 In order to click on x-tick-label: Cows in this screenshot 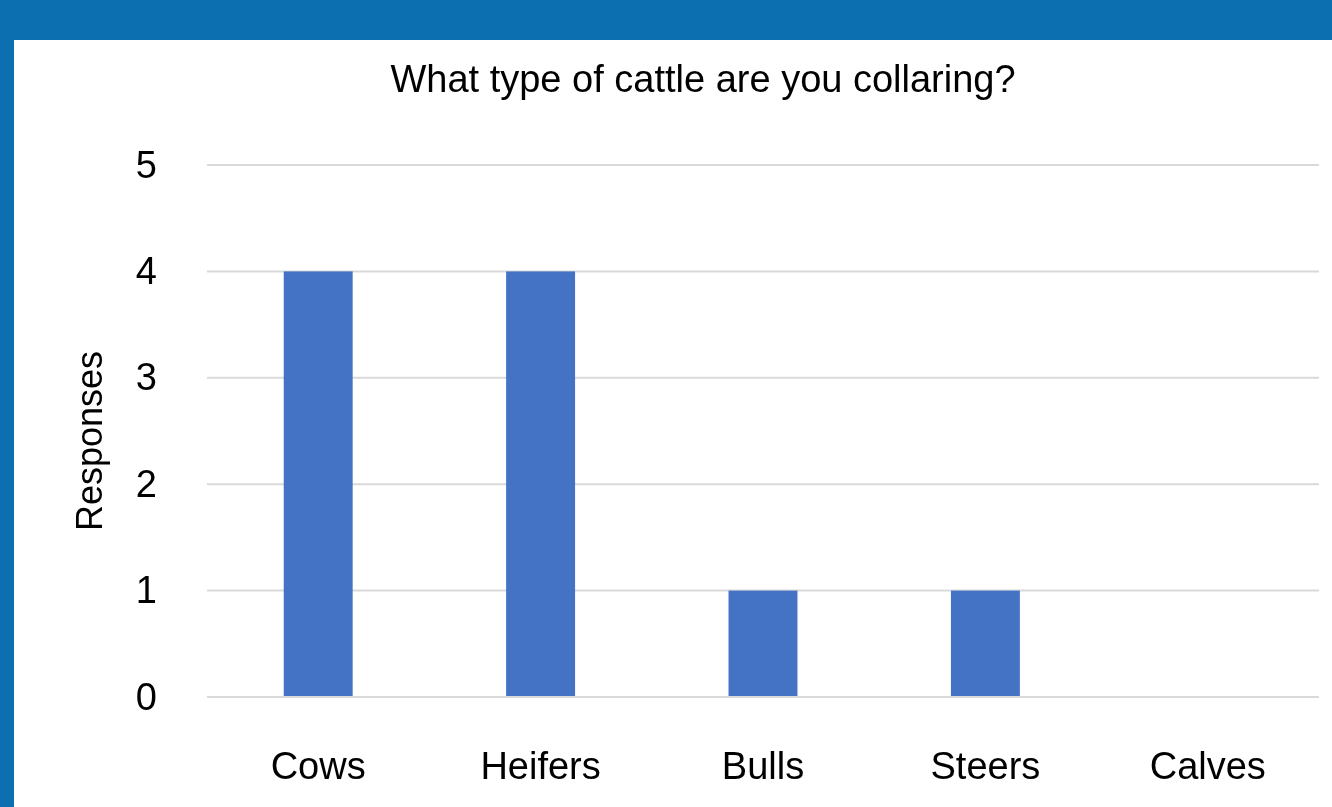, I will do `click(318, 766)`.